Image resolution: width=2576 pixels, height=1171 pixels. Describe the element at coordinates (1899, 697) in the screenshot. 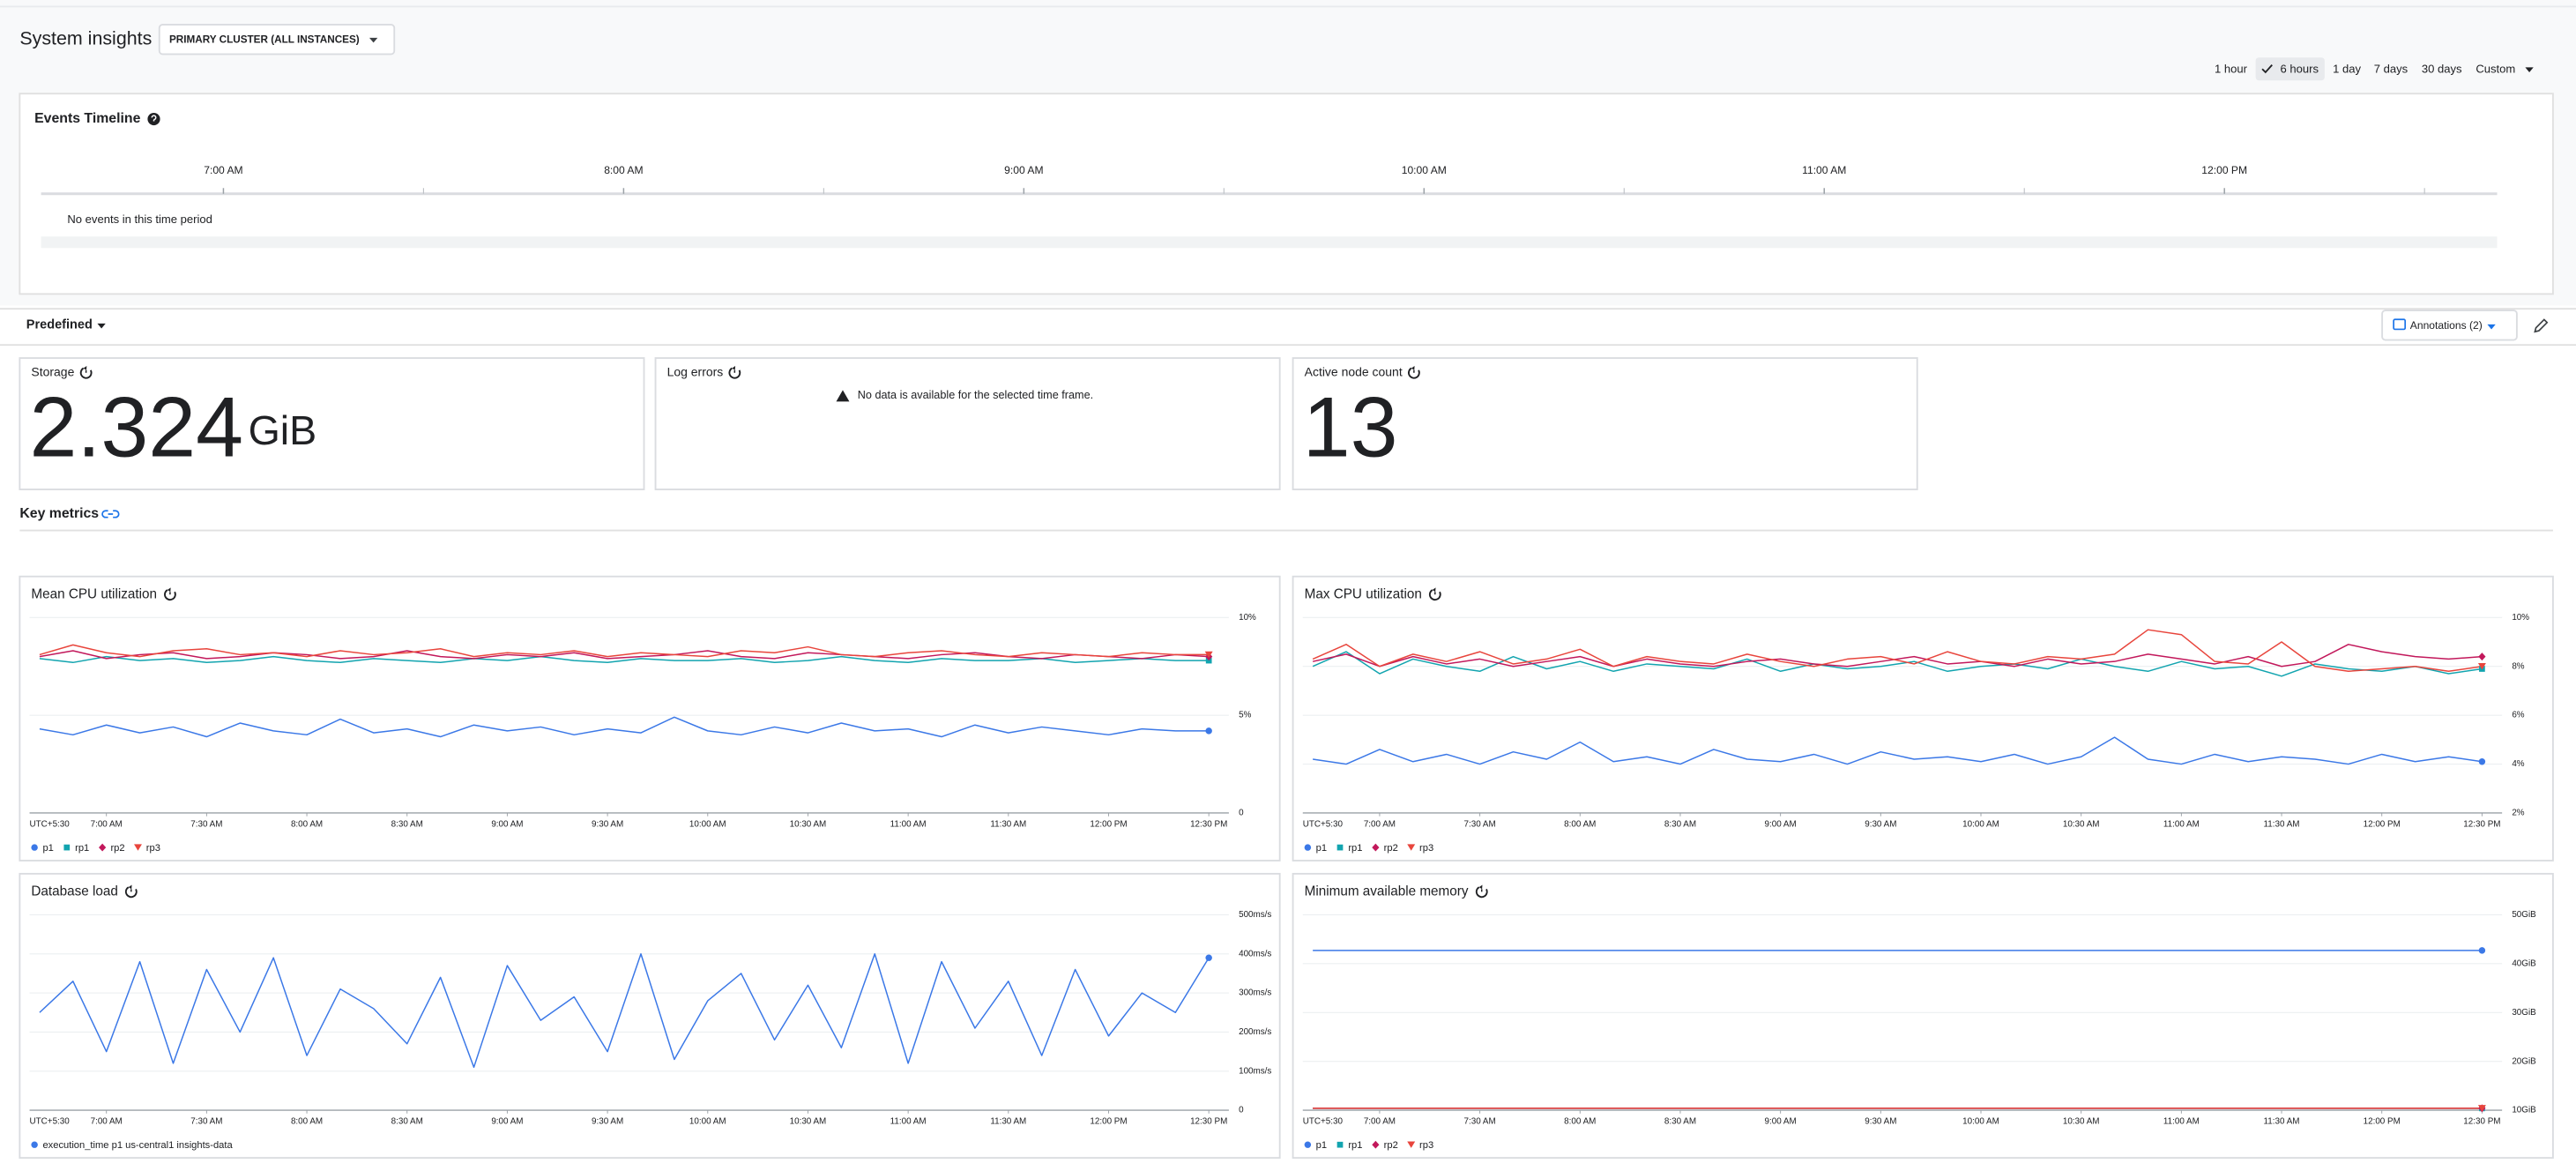

I see `plot-area` at that location.